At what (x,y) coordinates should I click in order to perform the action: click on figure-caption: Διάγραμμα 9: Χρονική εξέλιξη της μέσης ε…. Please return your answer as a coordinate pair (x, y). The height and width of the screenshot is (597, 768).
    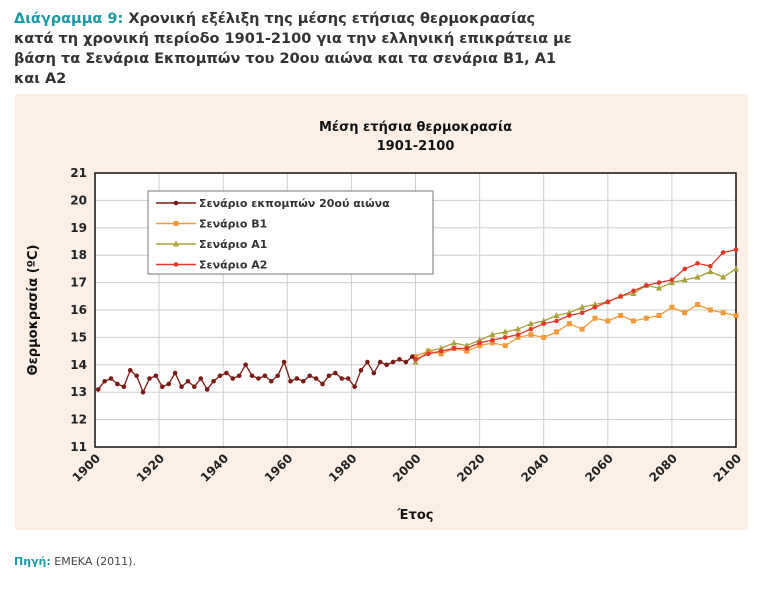
    Looking at the image, I should click on (294, 49).